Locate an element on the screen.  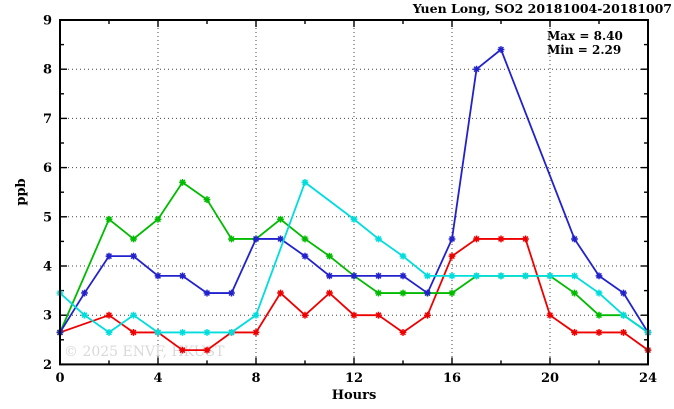
max-value-label: Max = 8.40 is located at coordinates (585, 36).